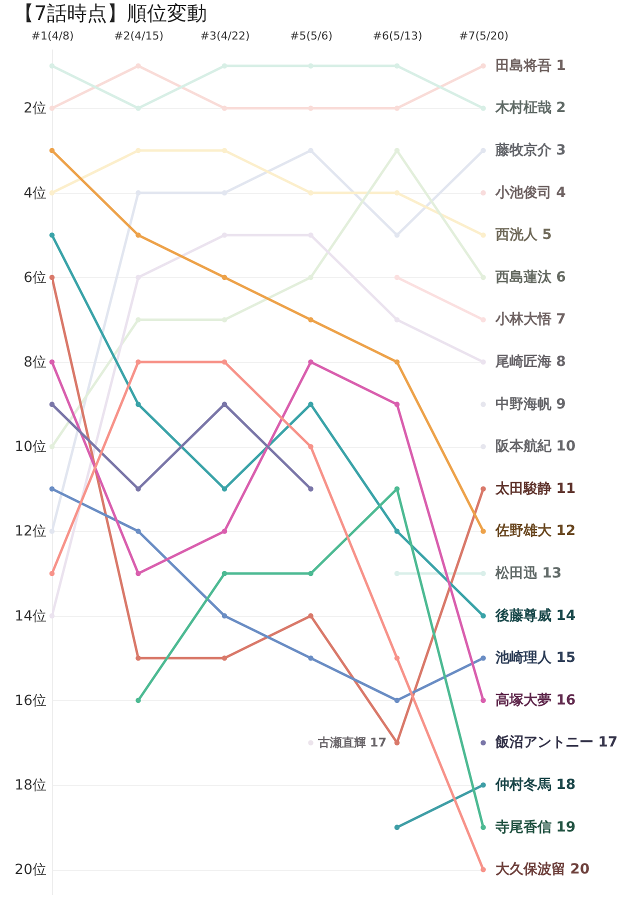 This screenshot has height=922, width=633. What do you see at coordinates (535, 488) in the screenshot?
I see `series-label: 太田駿静 11` at bounding box center [535, 488].